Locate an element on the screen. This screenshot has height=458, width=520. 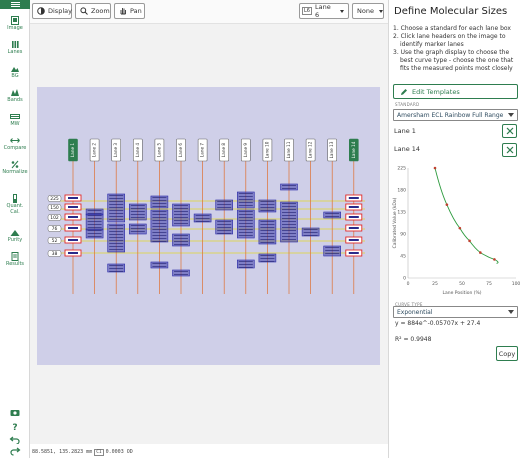
r-squared: R² = 0.9948 is located at coordinates (413, 339).